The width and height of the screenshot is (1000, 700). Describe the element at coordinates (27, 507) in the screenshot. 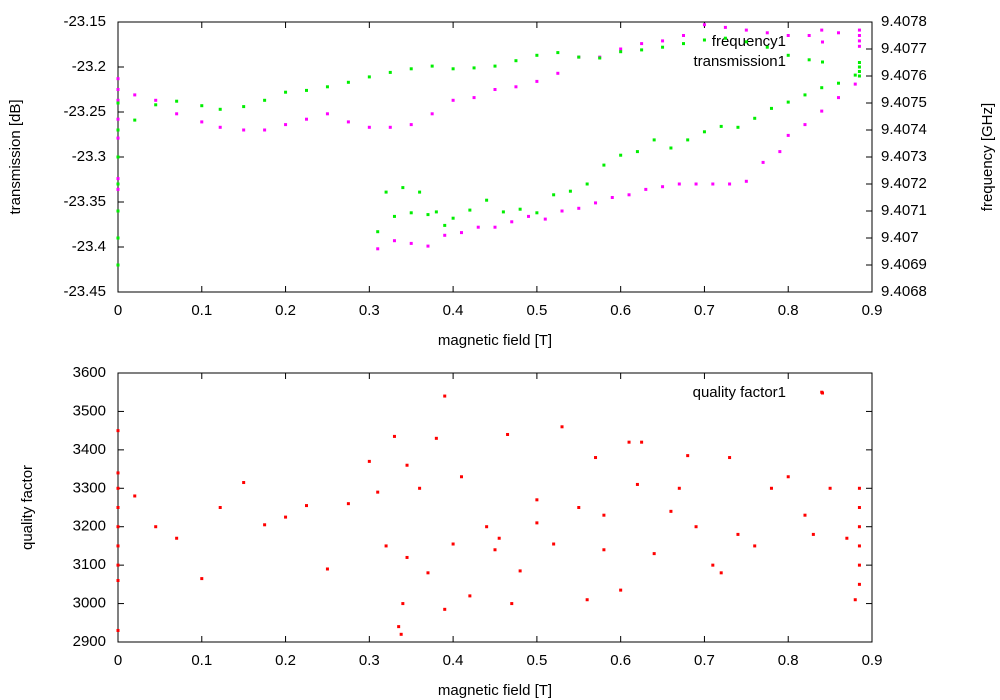

I see `y-axis-label: quality factor` at that location.